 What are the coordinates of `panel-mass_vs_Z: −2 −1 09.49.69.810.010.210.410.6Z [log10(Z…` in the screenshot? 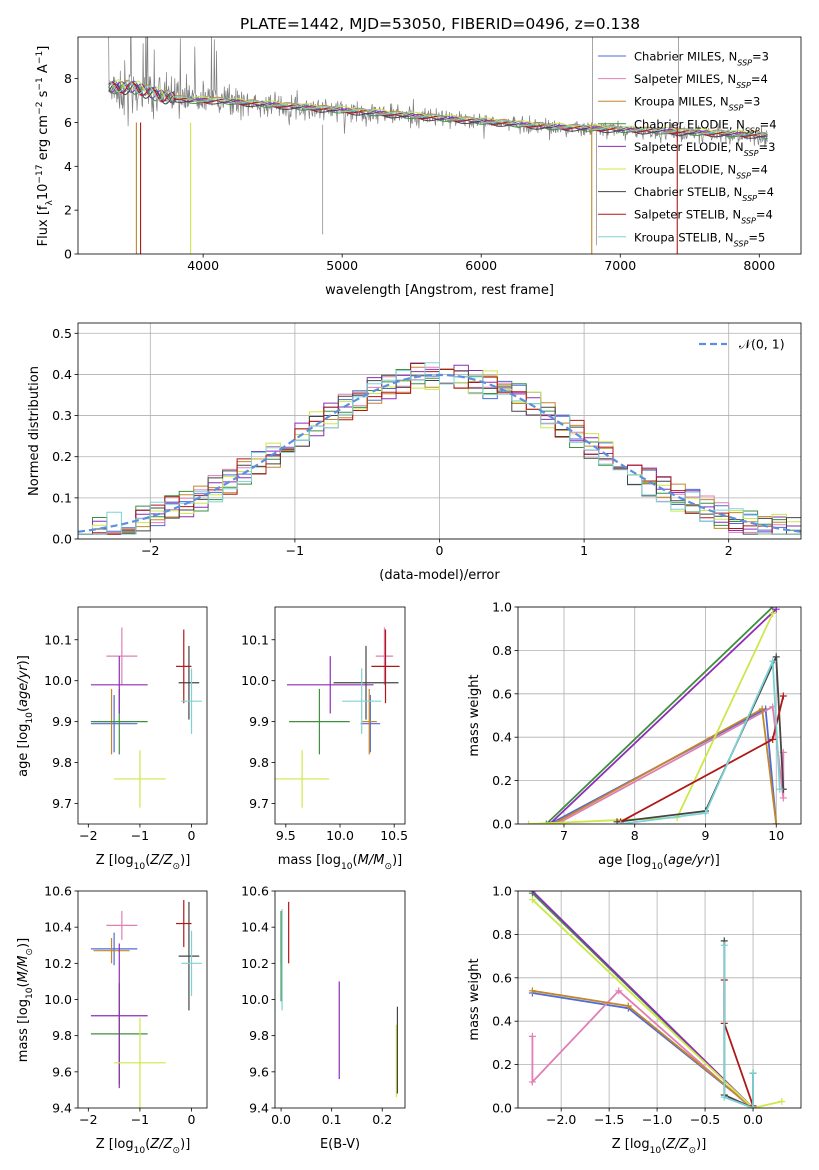 It's located at (112, 1020).